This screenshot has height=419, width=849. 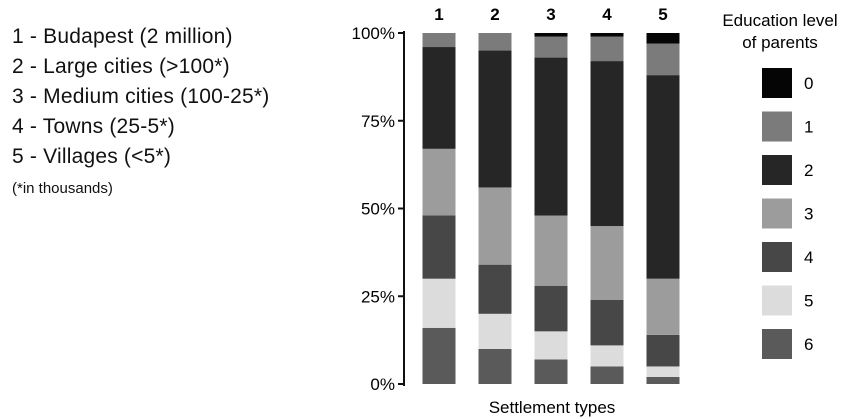 What do you see at coordinates (92, 156) in the screenshot?
I see `settlement-note: 5 - Villages (<5*)` at bounding box center [92, 156].